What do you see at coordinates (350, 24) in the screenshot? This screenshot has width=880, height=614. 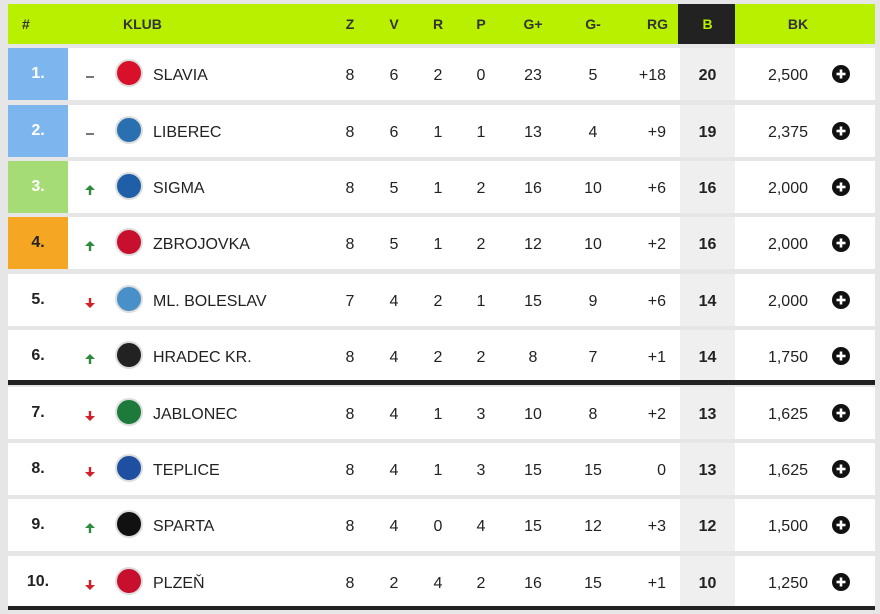 I see `column-header: Z` at bounding box center [350, 24].